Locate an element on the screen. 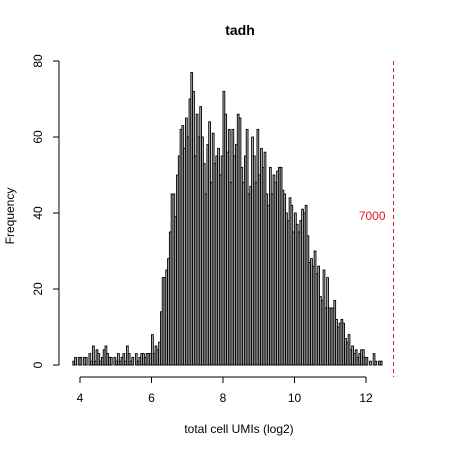 The width and height of the screenshot is (450, 450). chart-title: tadh is located at coordinates (240, 30).